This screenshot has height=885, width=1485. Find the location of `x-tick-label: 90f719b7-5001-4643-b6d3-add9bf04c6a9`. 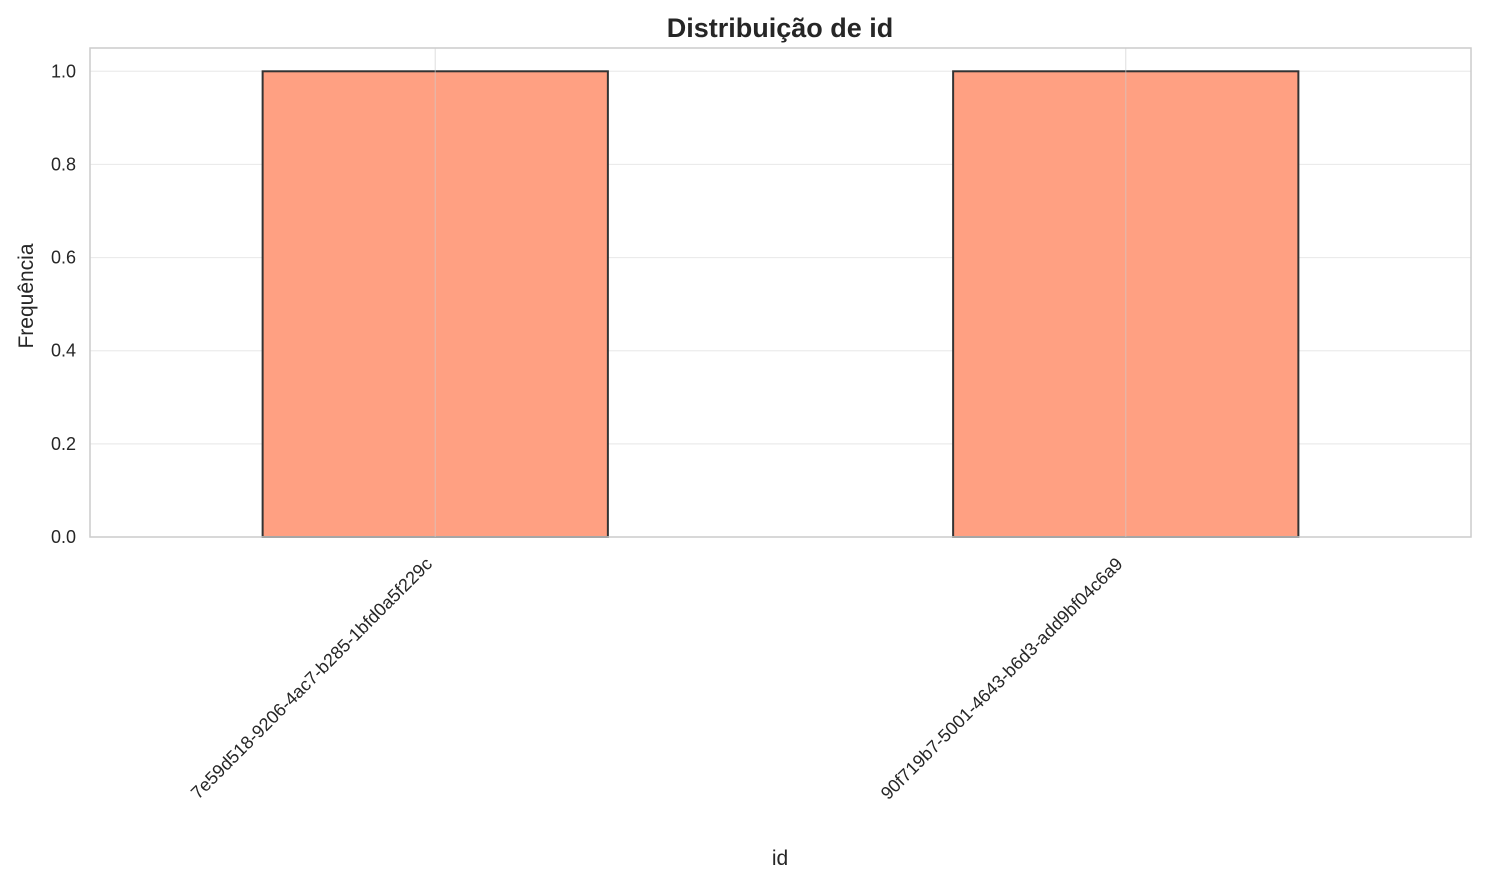

x-tick-label: 90f719b7-5001-4643-b6d3-add9bf04c6a9 is located at coordinates (1002, 679).